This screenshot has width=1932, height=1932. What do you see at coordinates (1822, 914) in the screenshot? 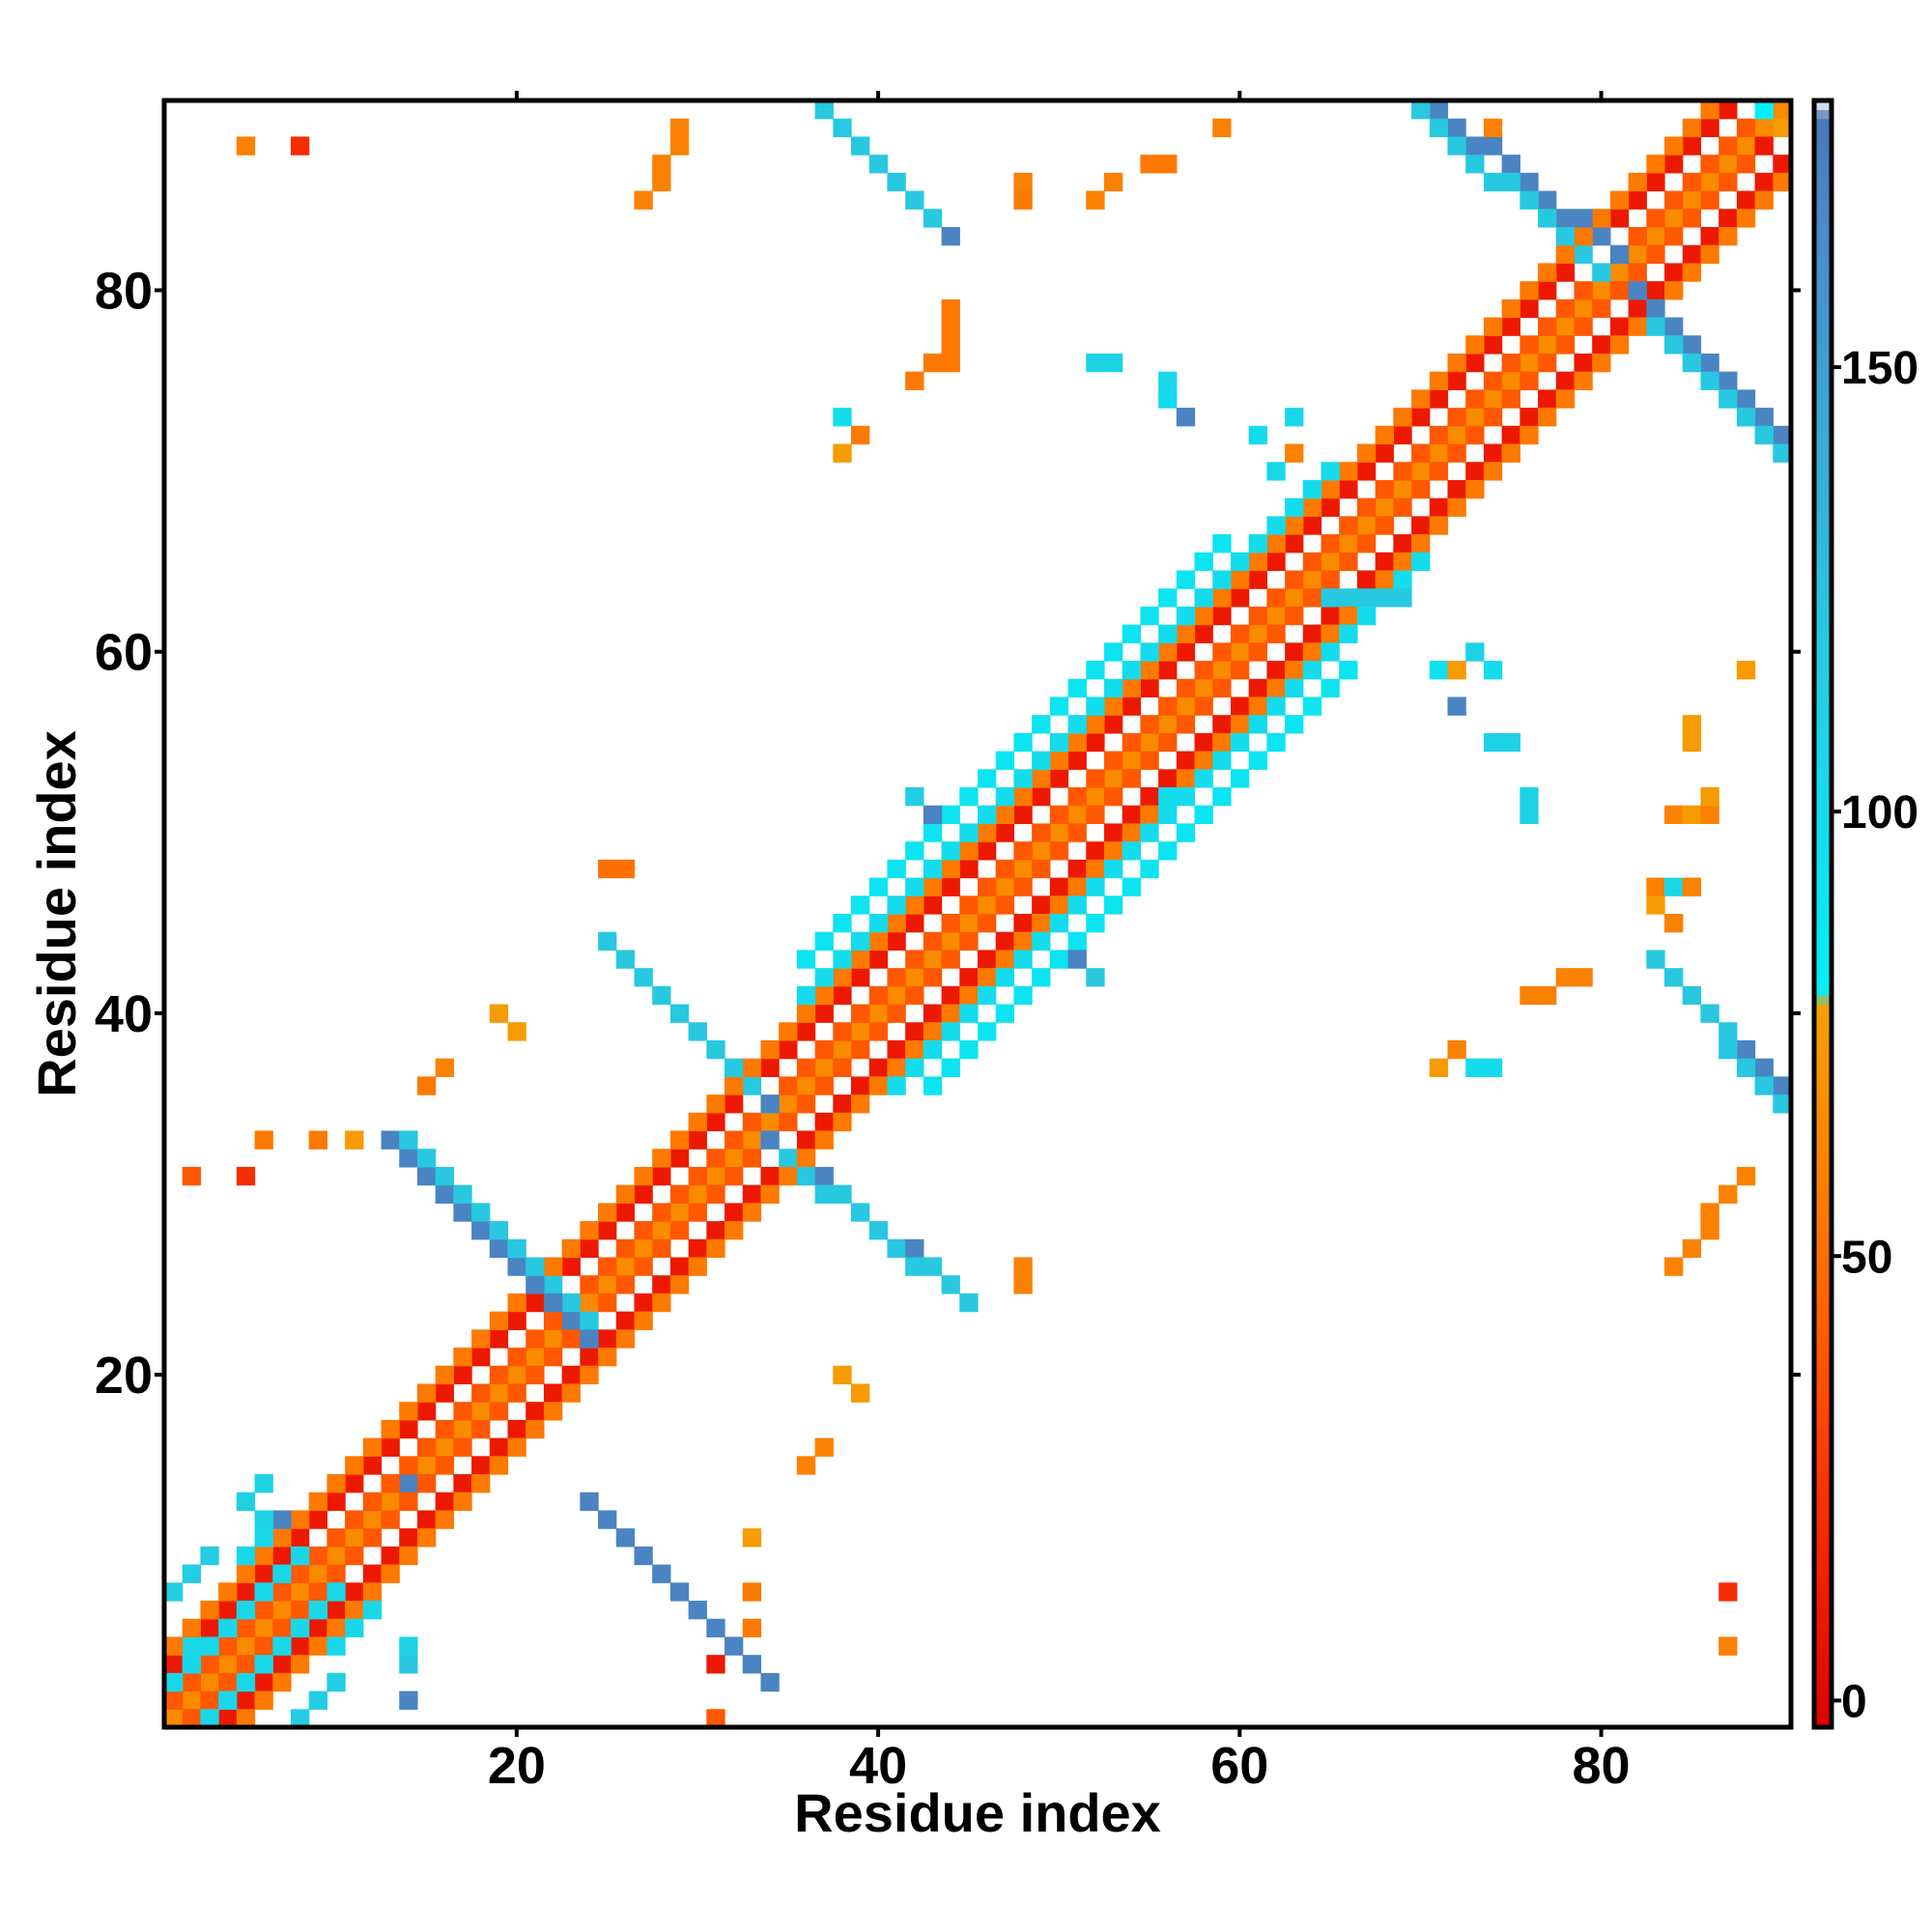
I see `colorbar` at bounding box center [1822, 914].